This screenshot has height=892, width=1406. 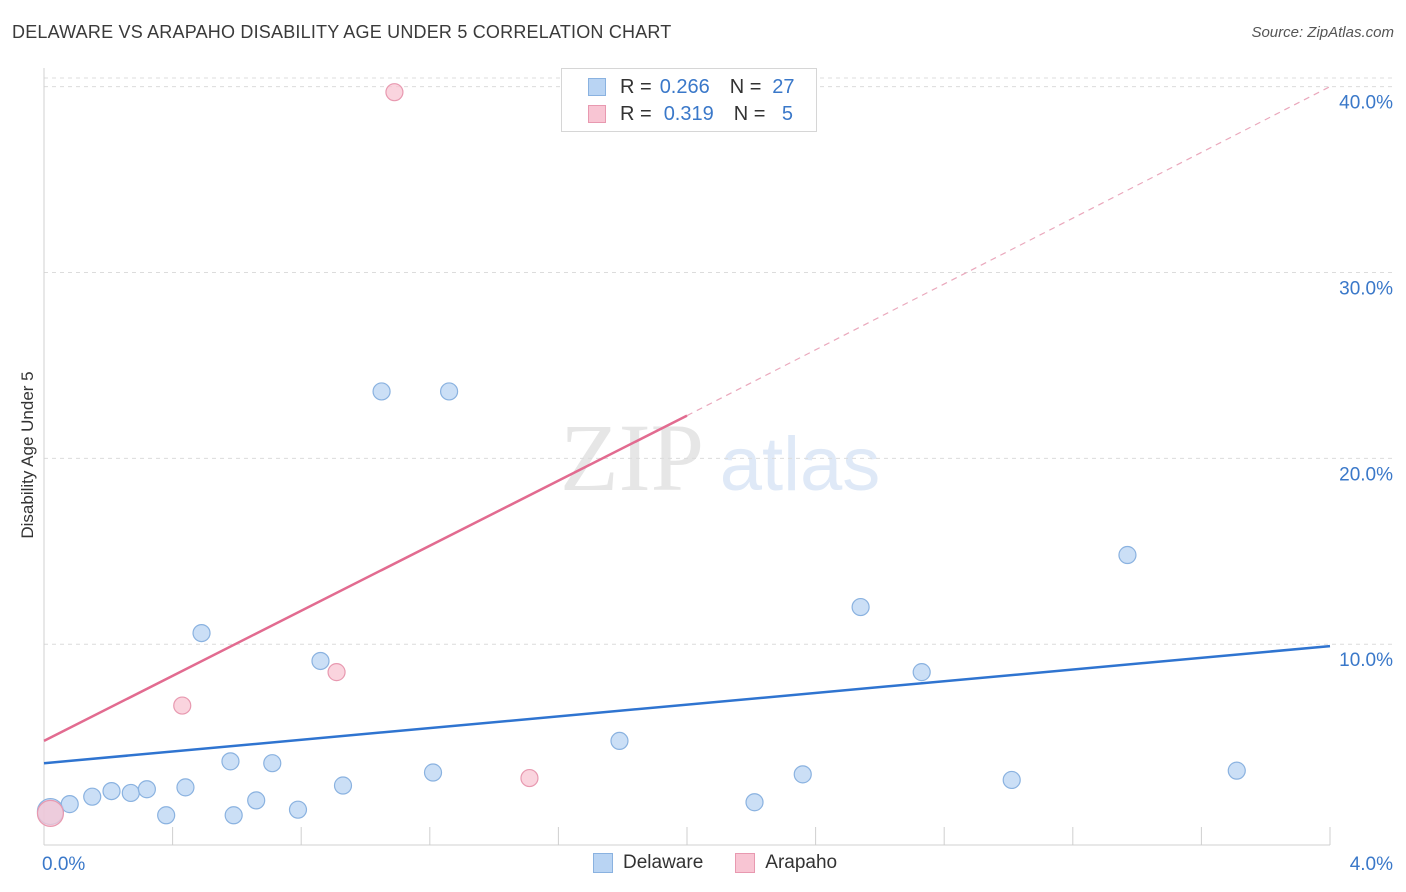 I want to click on y-axis-label: Disability Age Under 5, so click(x=27, y=455).